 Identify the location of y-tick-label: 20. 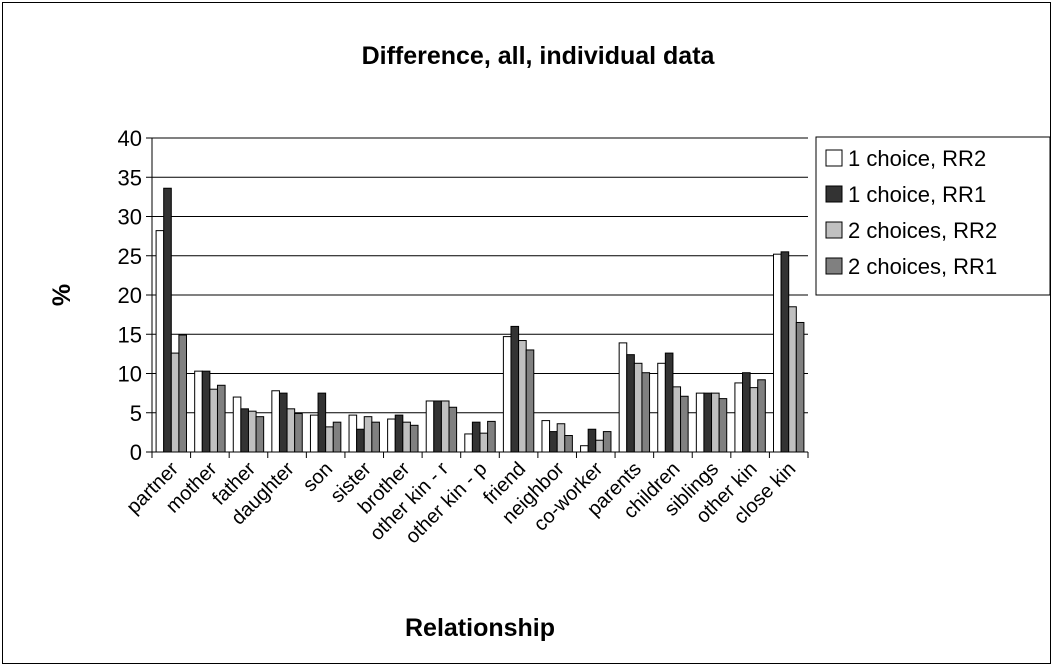
(130, 295).